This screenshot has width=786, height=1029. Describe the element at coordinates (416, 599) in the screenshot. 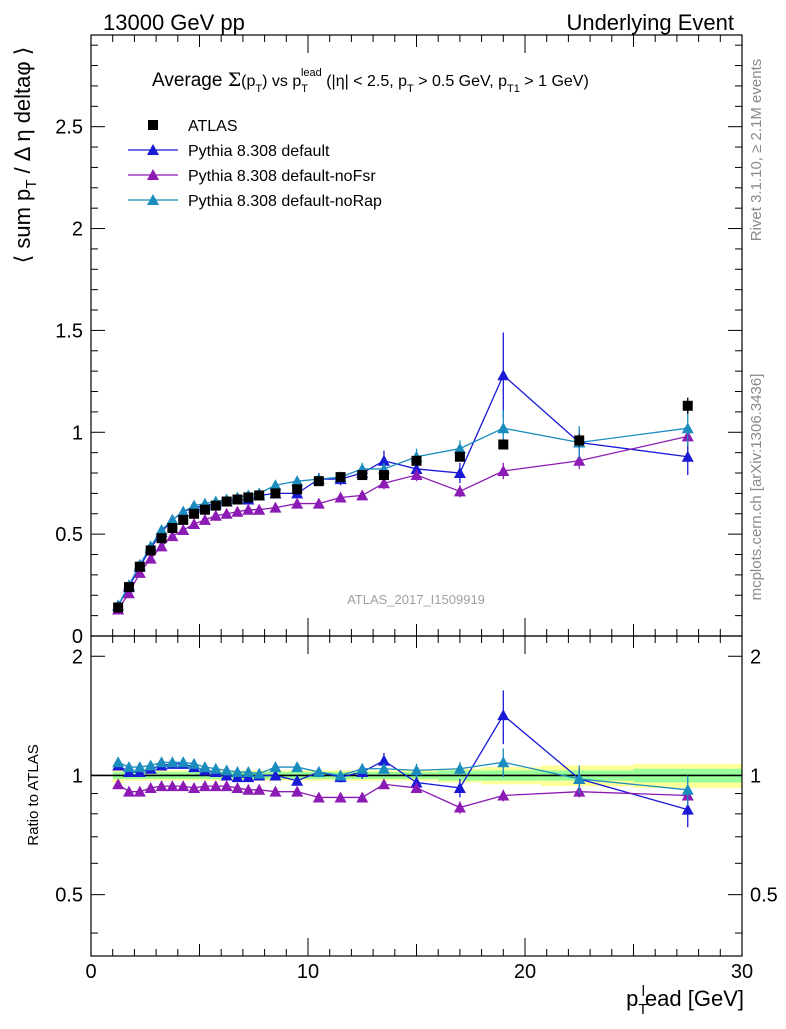

I see `analysis-watermark: ATLAS_2017_I1509919` at that location.